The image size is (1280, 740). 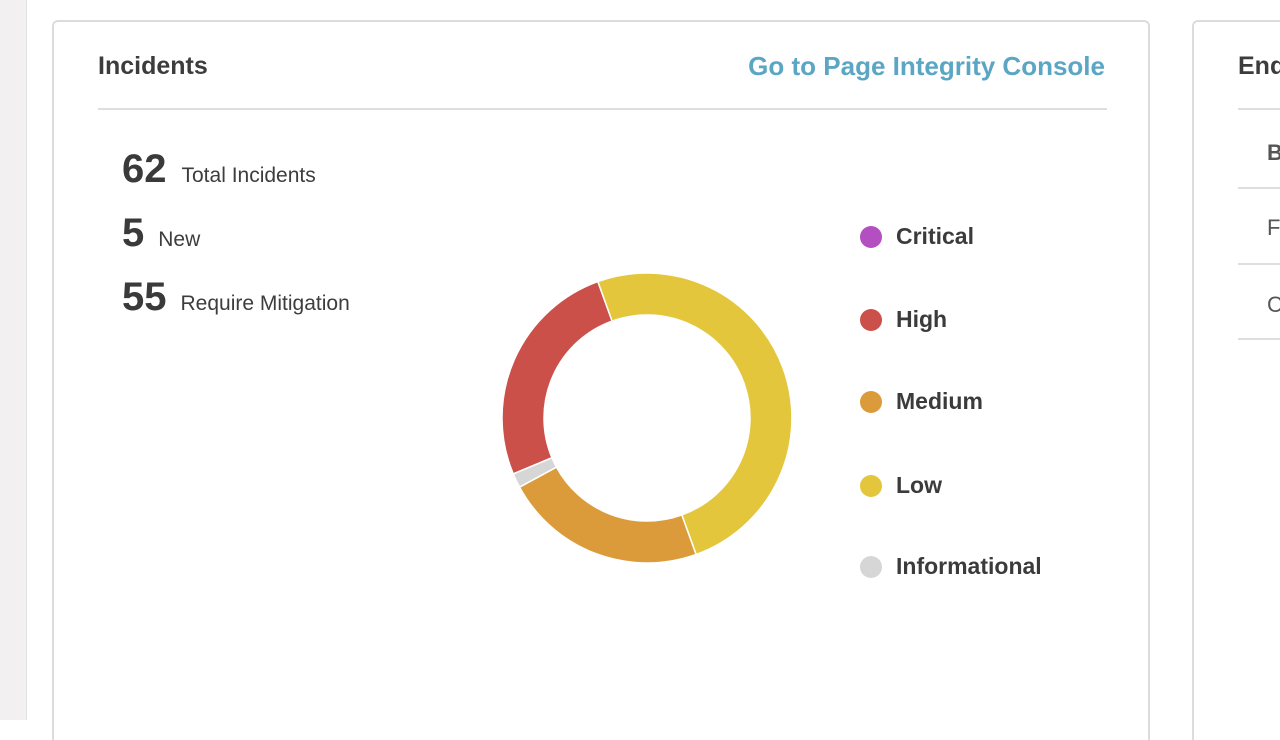 I want to click on legend-label: Informational, so click(x=969, y=566).